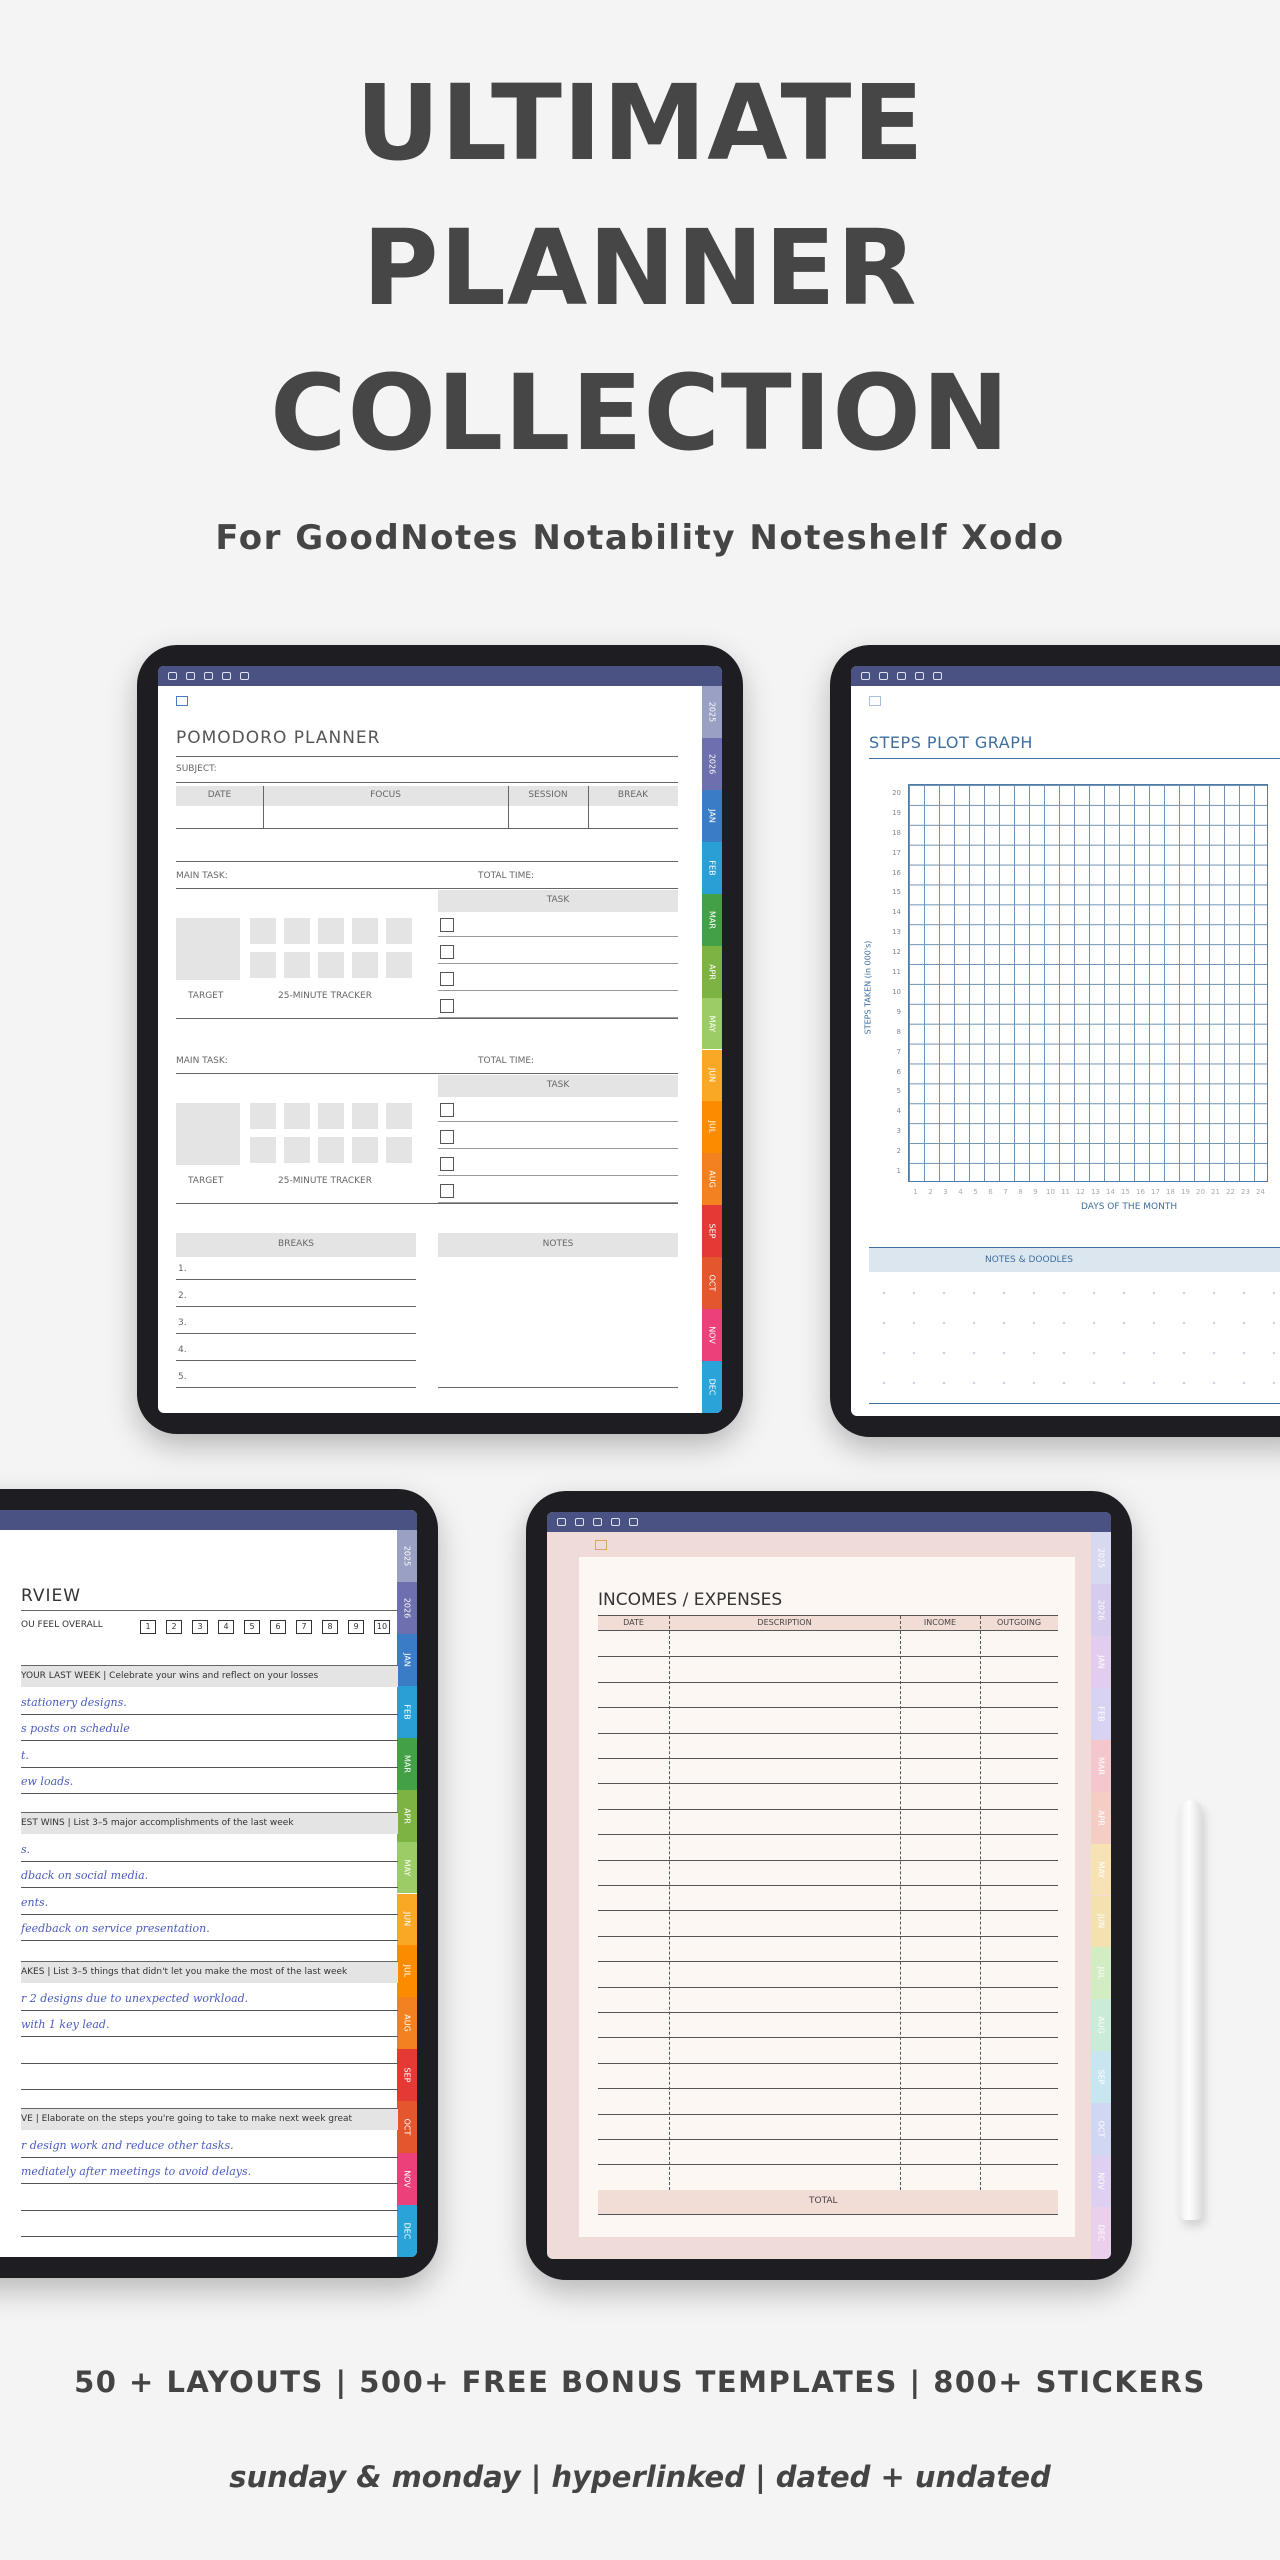 This screenshot has height=2560, width=1280. I want to click on break-number: 5., so click(182, 1377).